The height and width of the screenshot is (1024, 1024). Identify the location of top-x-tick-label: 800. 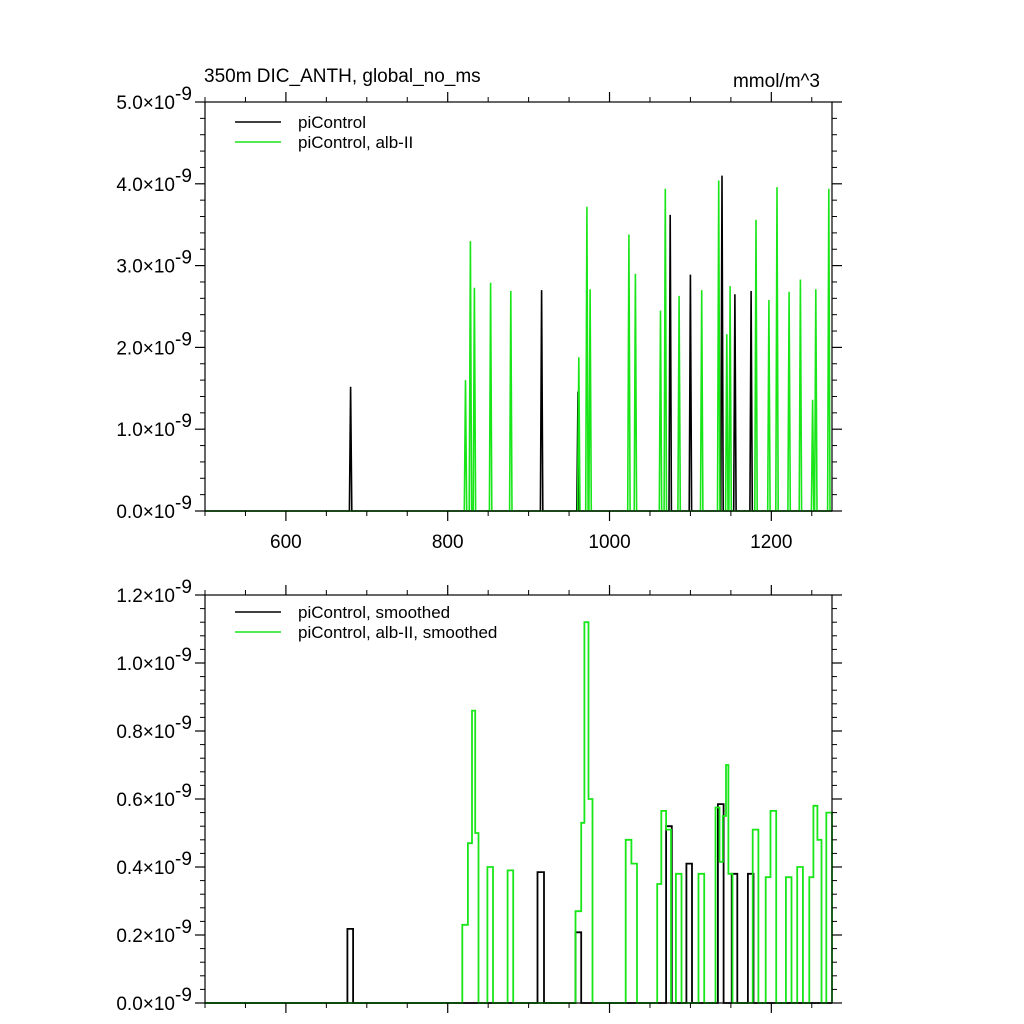
(448, 542).